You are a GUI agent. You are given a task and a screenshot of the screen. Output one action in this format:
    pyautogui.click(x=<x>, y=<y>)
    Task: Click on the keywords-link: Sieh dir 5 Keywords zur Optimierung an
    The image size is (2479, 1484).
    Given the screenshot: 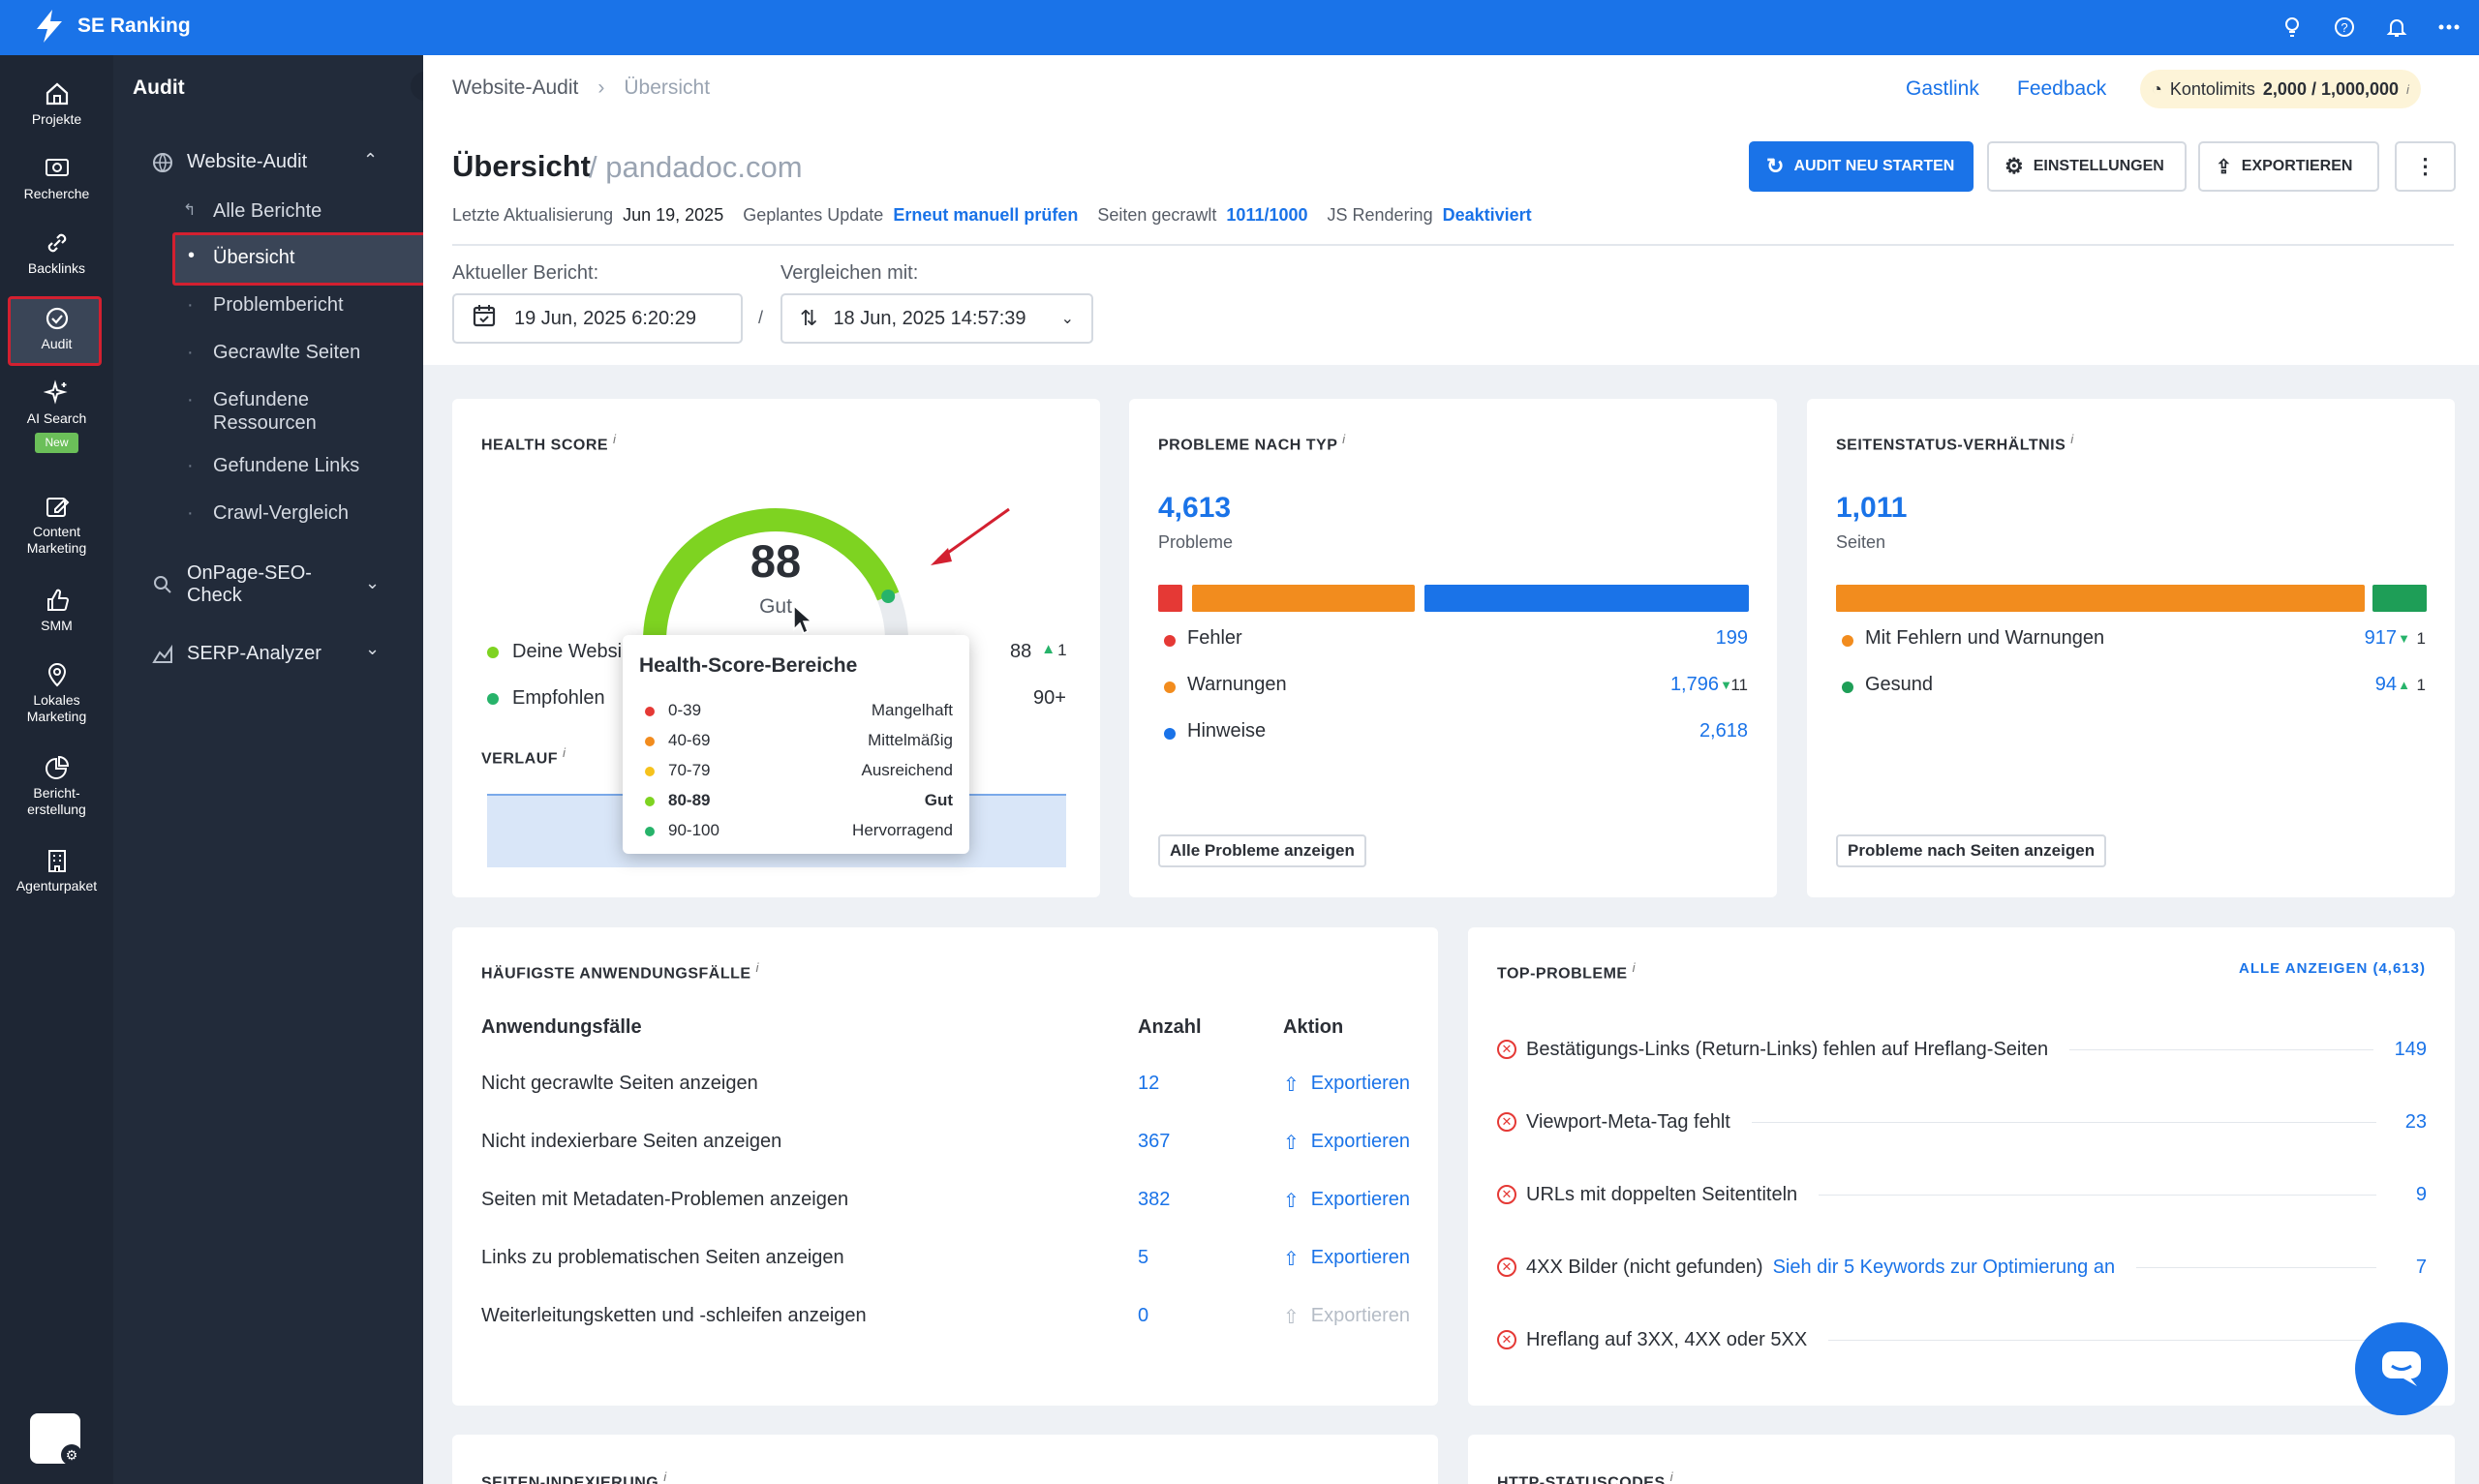 What is the action you would take?
    pyautogui.click(x=1944, y=1267)
    